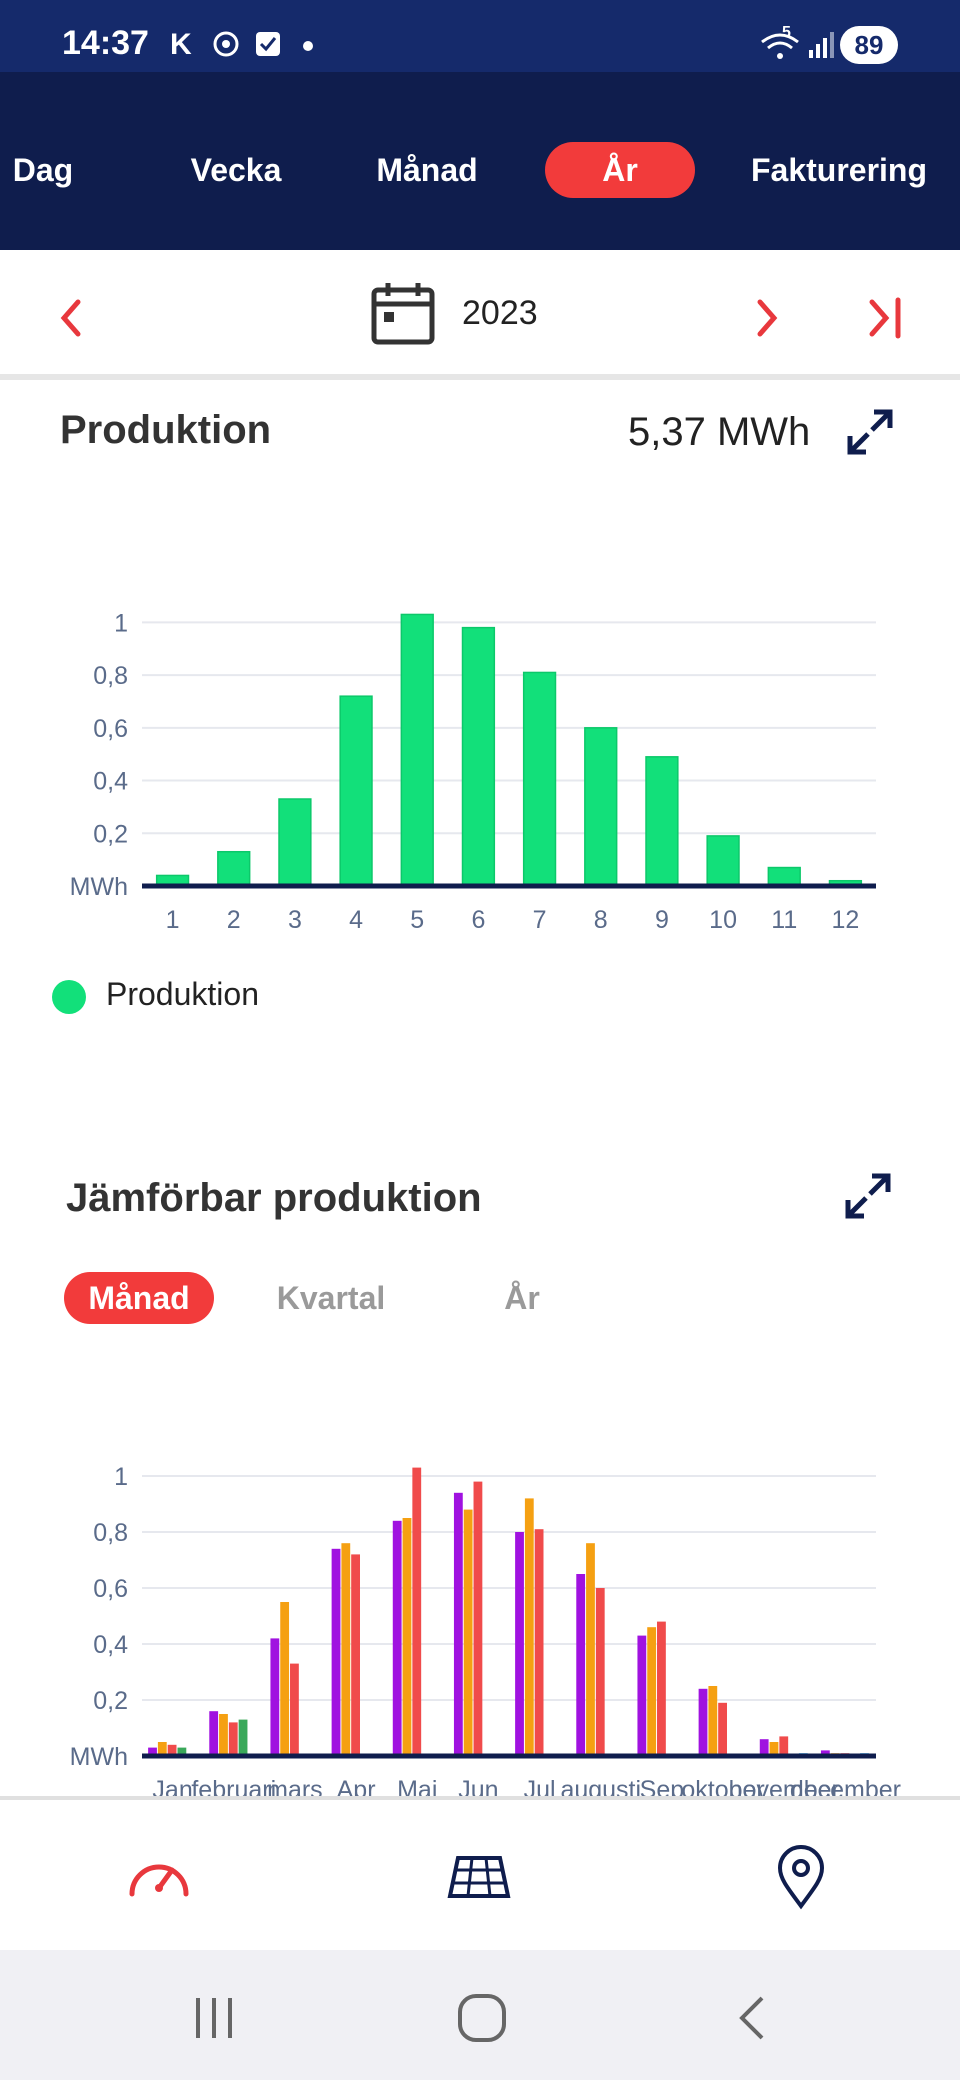 The height and width of the screenshot is (2080, 960). I want to click on segment-year: År, so click(522, 1298).